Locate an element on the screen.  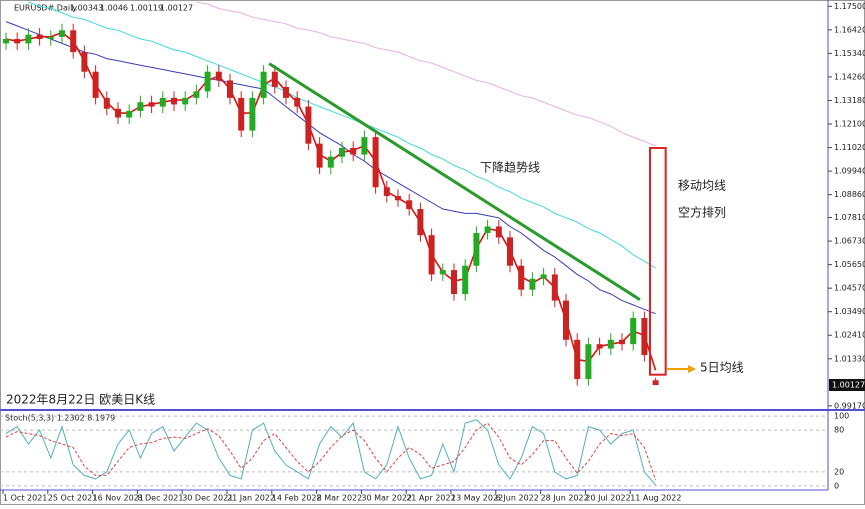
arrow-label: 5日均线 is located at coordinates (722, 368).